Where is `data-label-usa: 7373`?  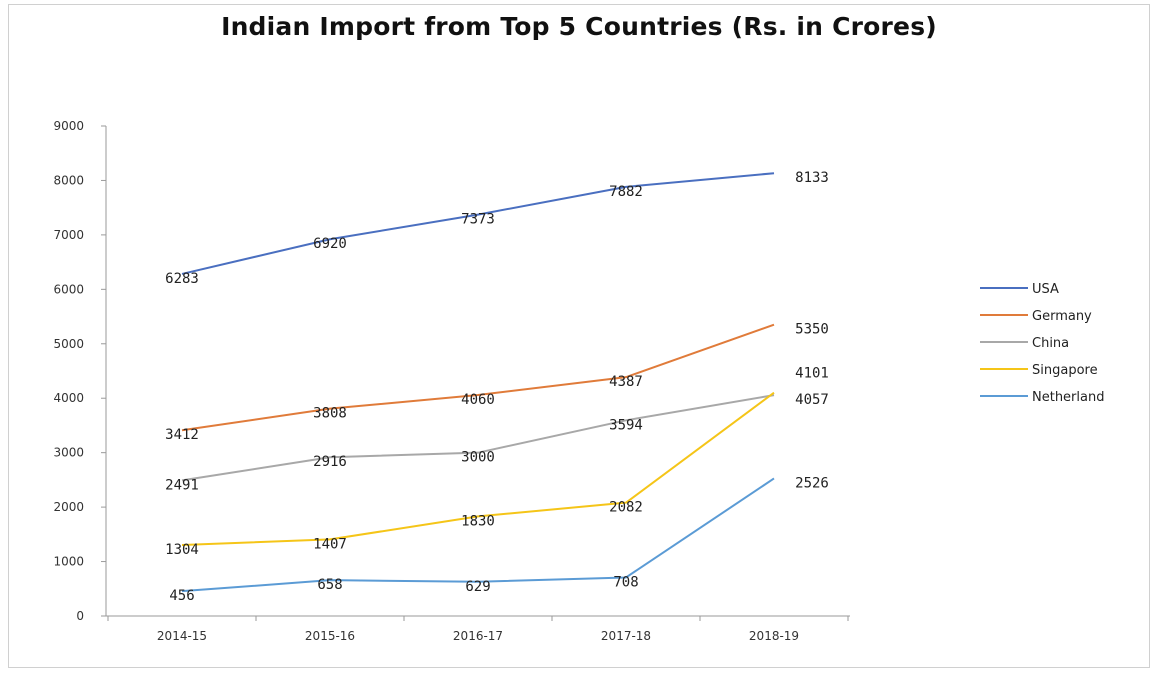 data-label-usa: 7373 is located at coordinates (478, 220).